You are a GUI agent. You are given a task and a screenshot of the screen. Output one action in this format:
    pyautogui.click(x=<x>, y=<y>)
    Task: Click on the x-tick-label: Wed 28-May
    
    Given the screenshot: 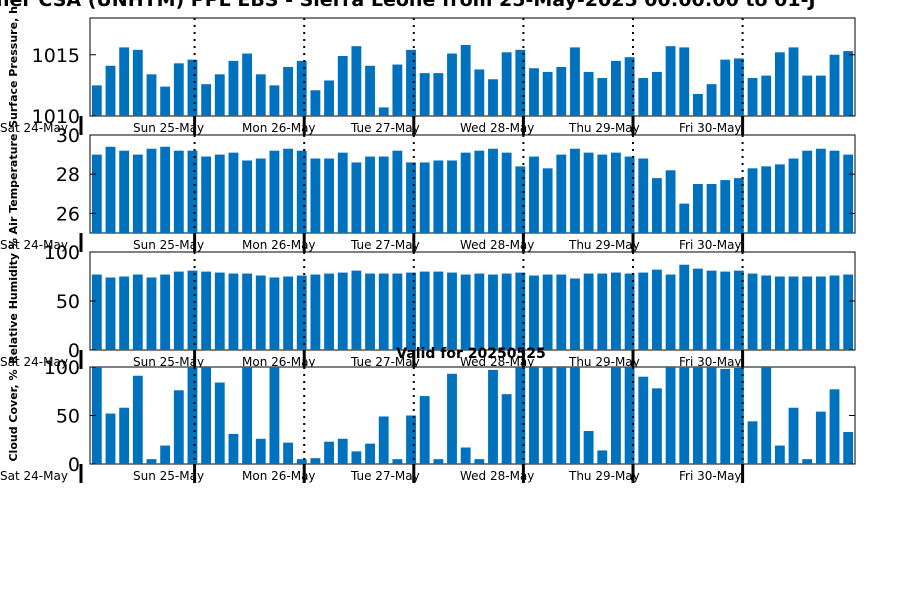 What is the action you would take?
    pyautogui.click(x=497, y=245)
    